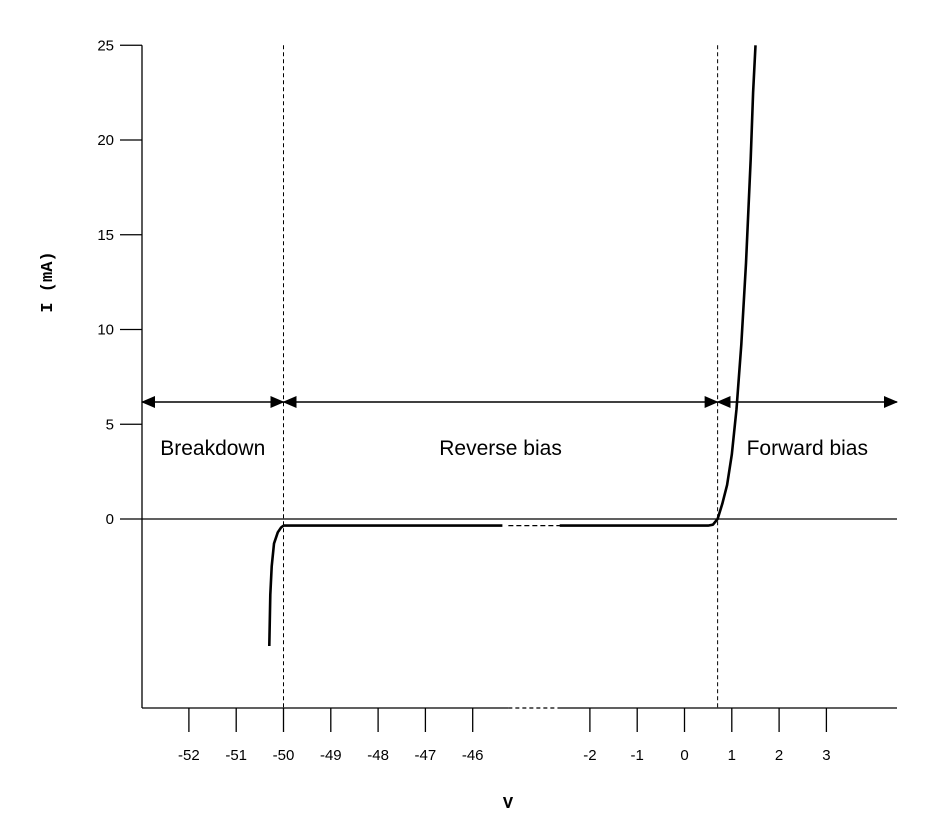 The image size is (945, 840). Describe the element at coordinates (105, 330) in the screenshot. I see `y-tick-label: 10` at that location.